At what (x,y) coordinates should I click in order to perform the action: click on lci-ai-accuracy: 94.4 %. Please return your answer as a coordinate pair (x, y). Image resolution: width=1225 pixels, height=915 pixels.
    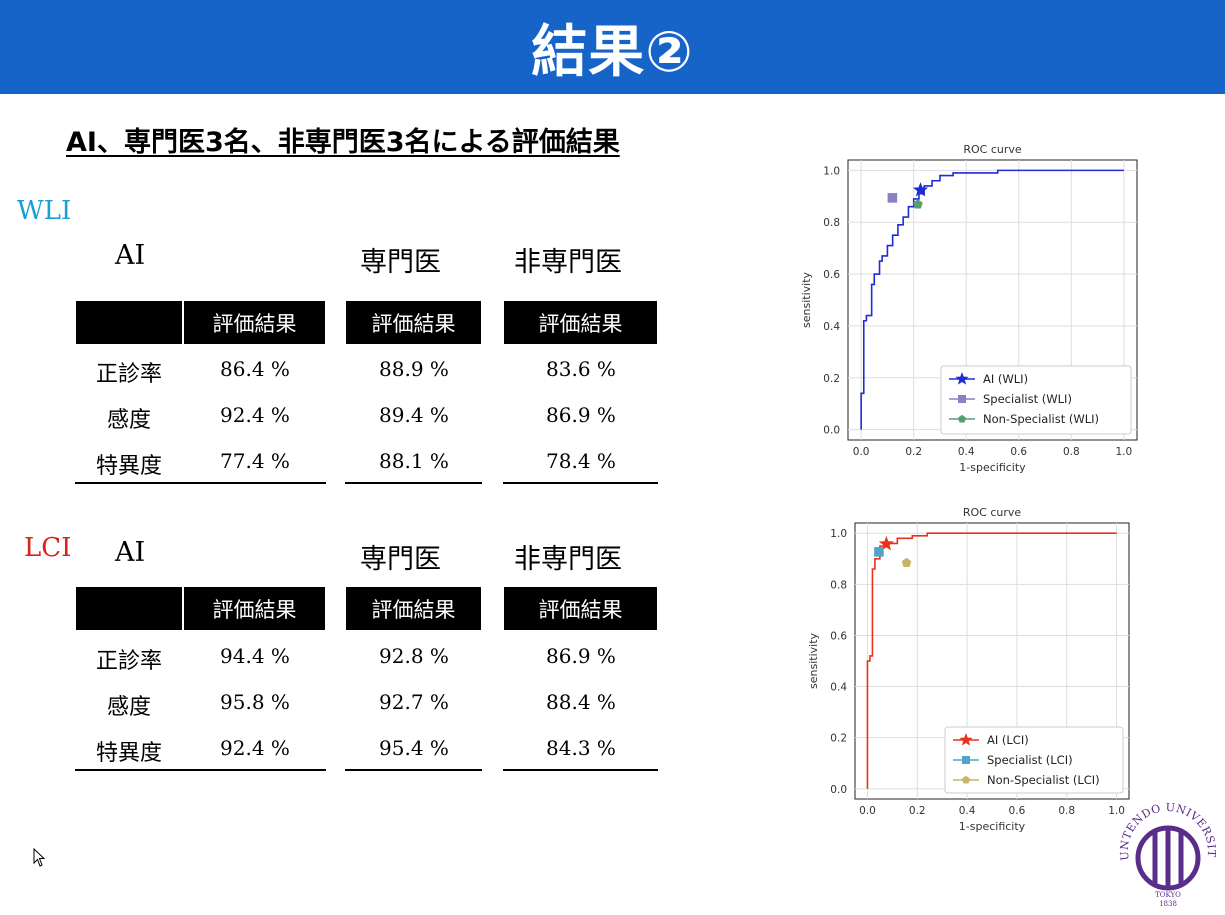
    Looking at the image, I should click on (255, 656).